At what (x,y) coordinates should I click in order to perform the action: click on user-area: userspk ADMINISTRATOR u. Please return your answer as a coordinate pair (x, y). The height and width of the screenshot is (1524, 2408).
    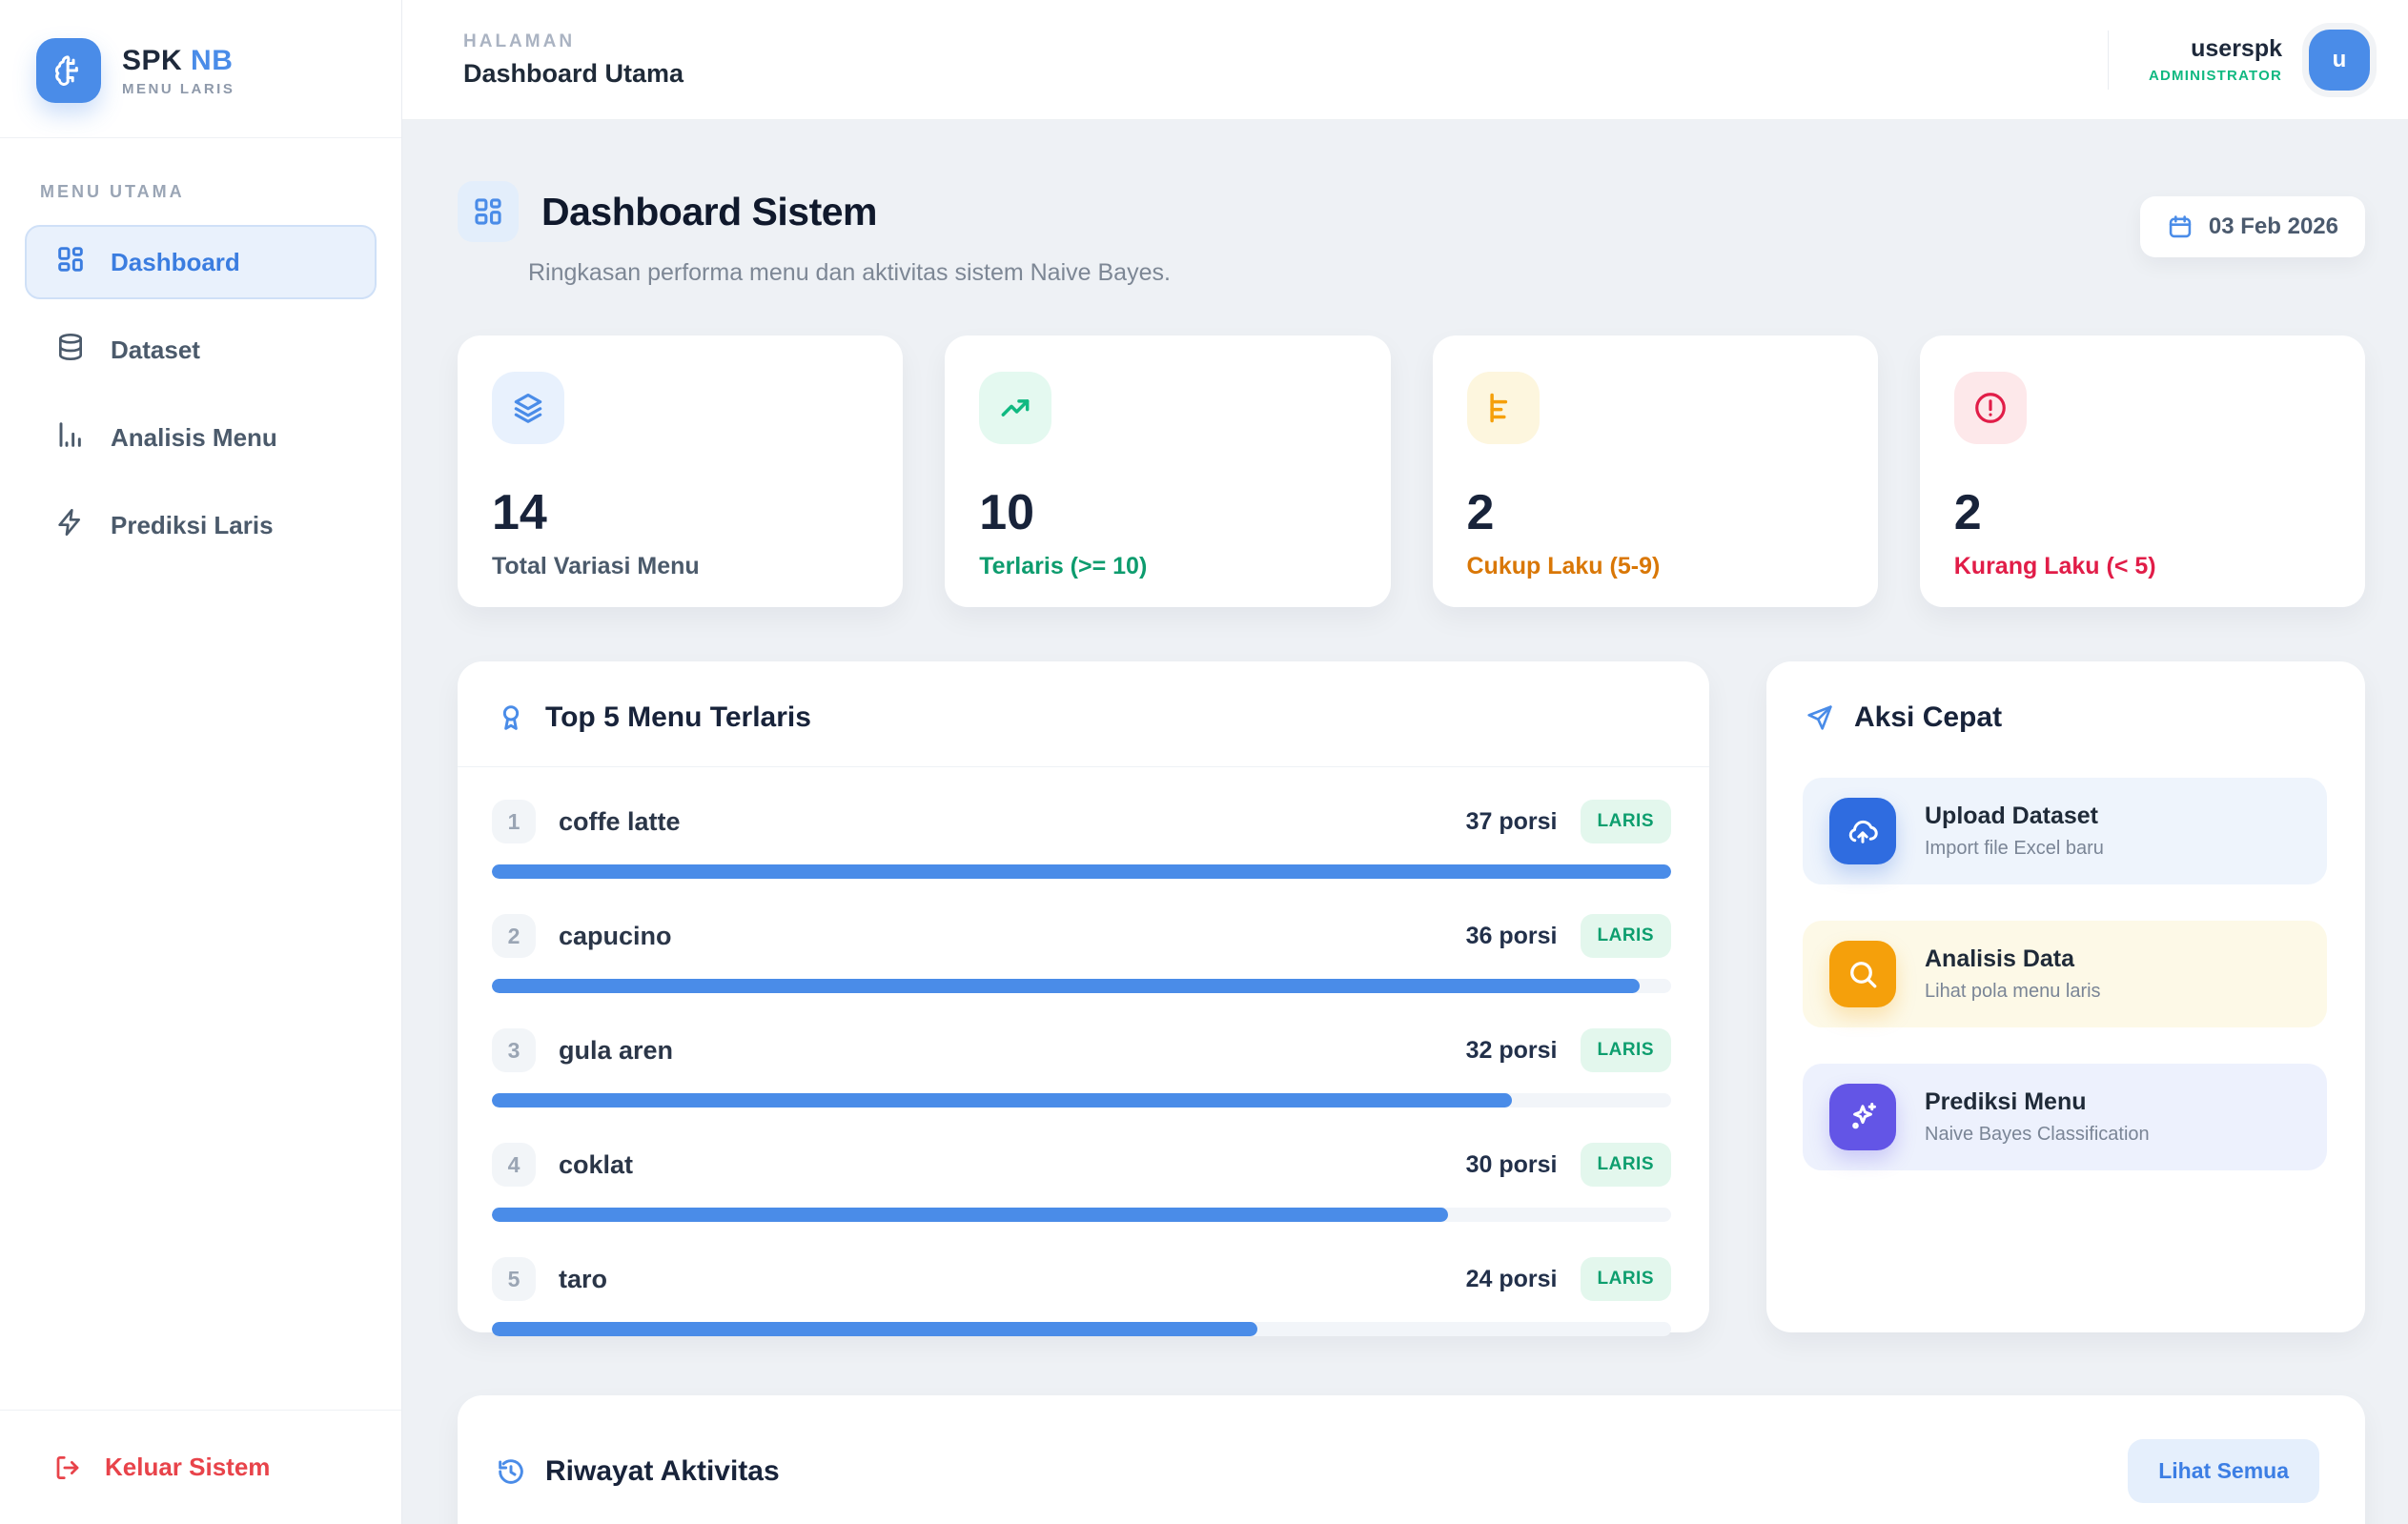
    Looking at the image, I should click on (2238, 60).